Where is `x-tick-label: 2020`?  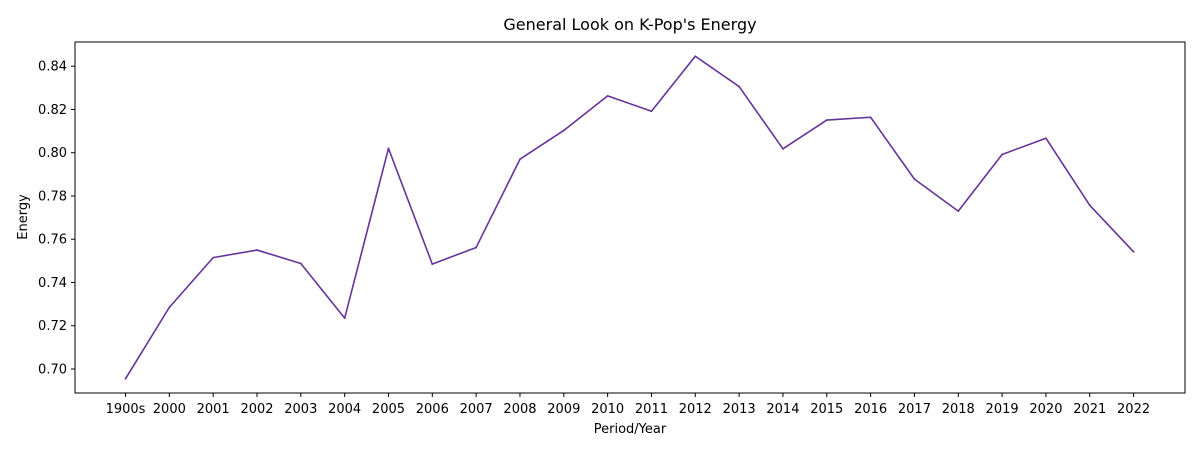 x-tick-label: 2020 is located at coordinates (1045, 409).